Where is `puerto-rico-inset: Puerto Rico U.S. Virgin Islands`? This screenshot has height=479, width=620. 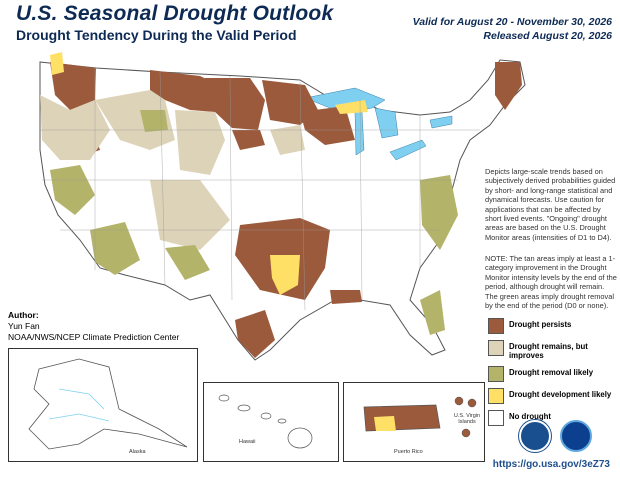
puerto-rico-inset: Puerto Rico U.S. Virgin Islands is located at coordinates (414, 422).